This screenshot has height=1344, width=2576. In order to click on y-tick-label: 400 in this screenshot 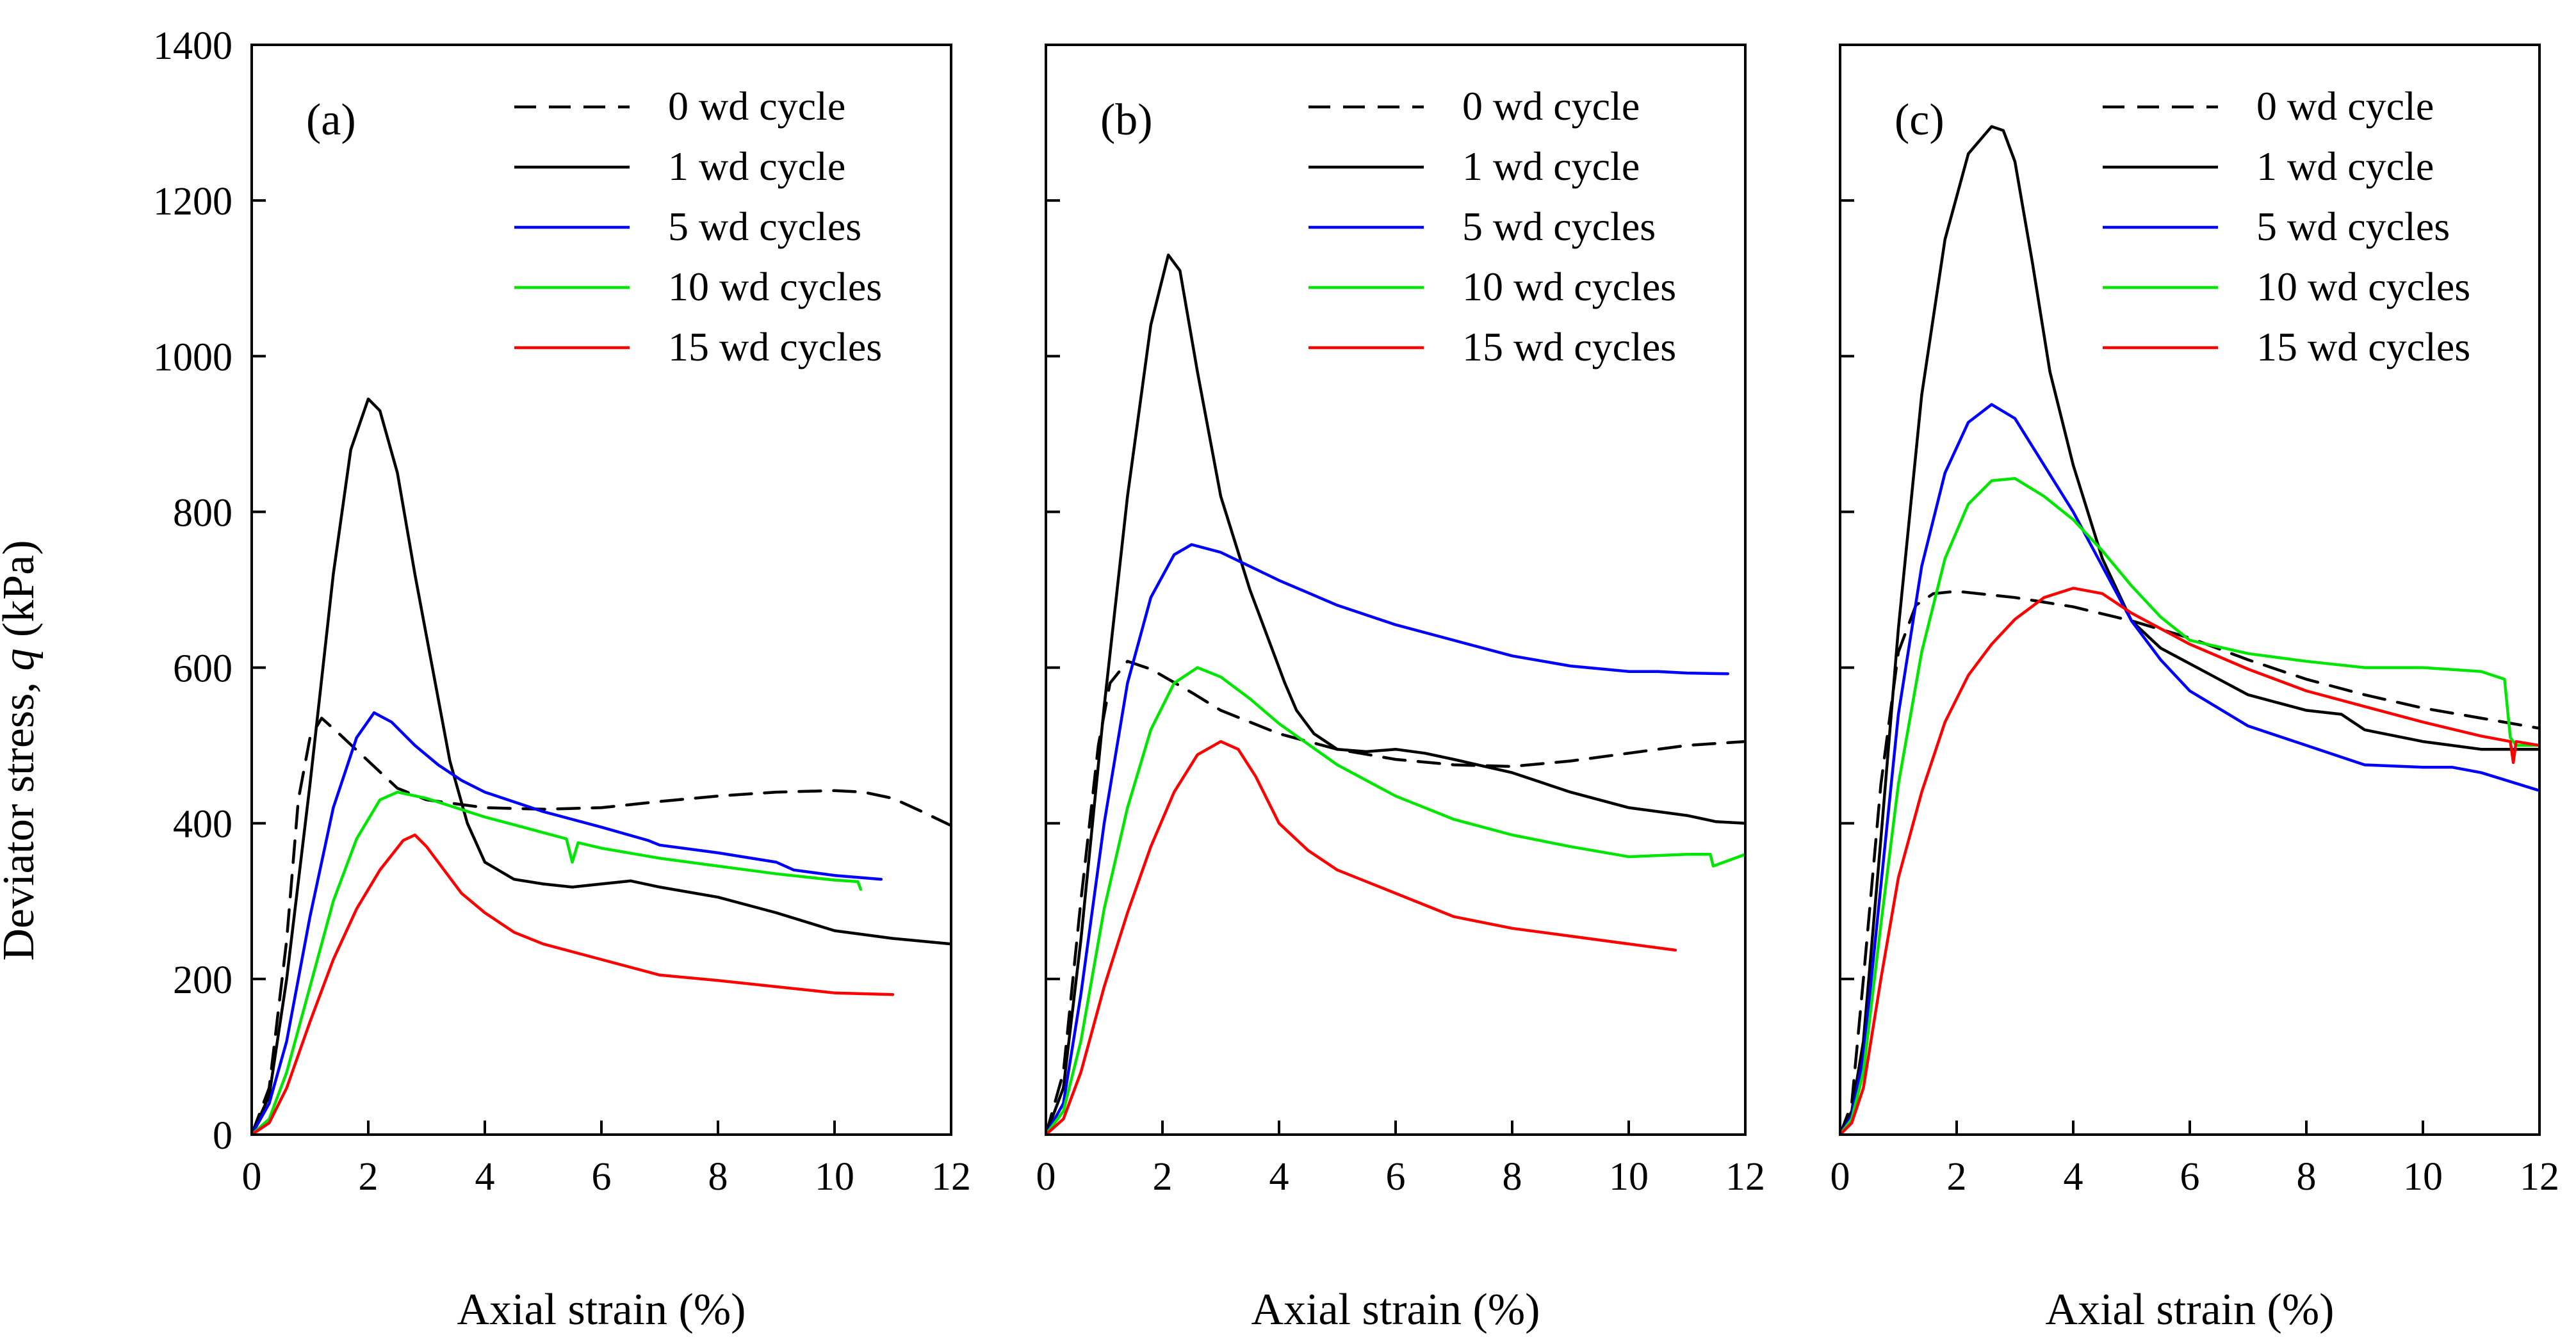, I will do `click(202, 824)`.